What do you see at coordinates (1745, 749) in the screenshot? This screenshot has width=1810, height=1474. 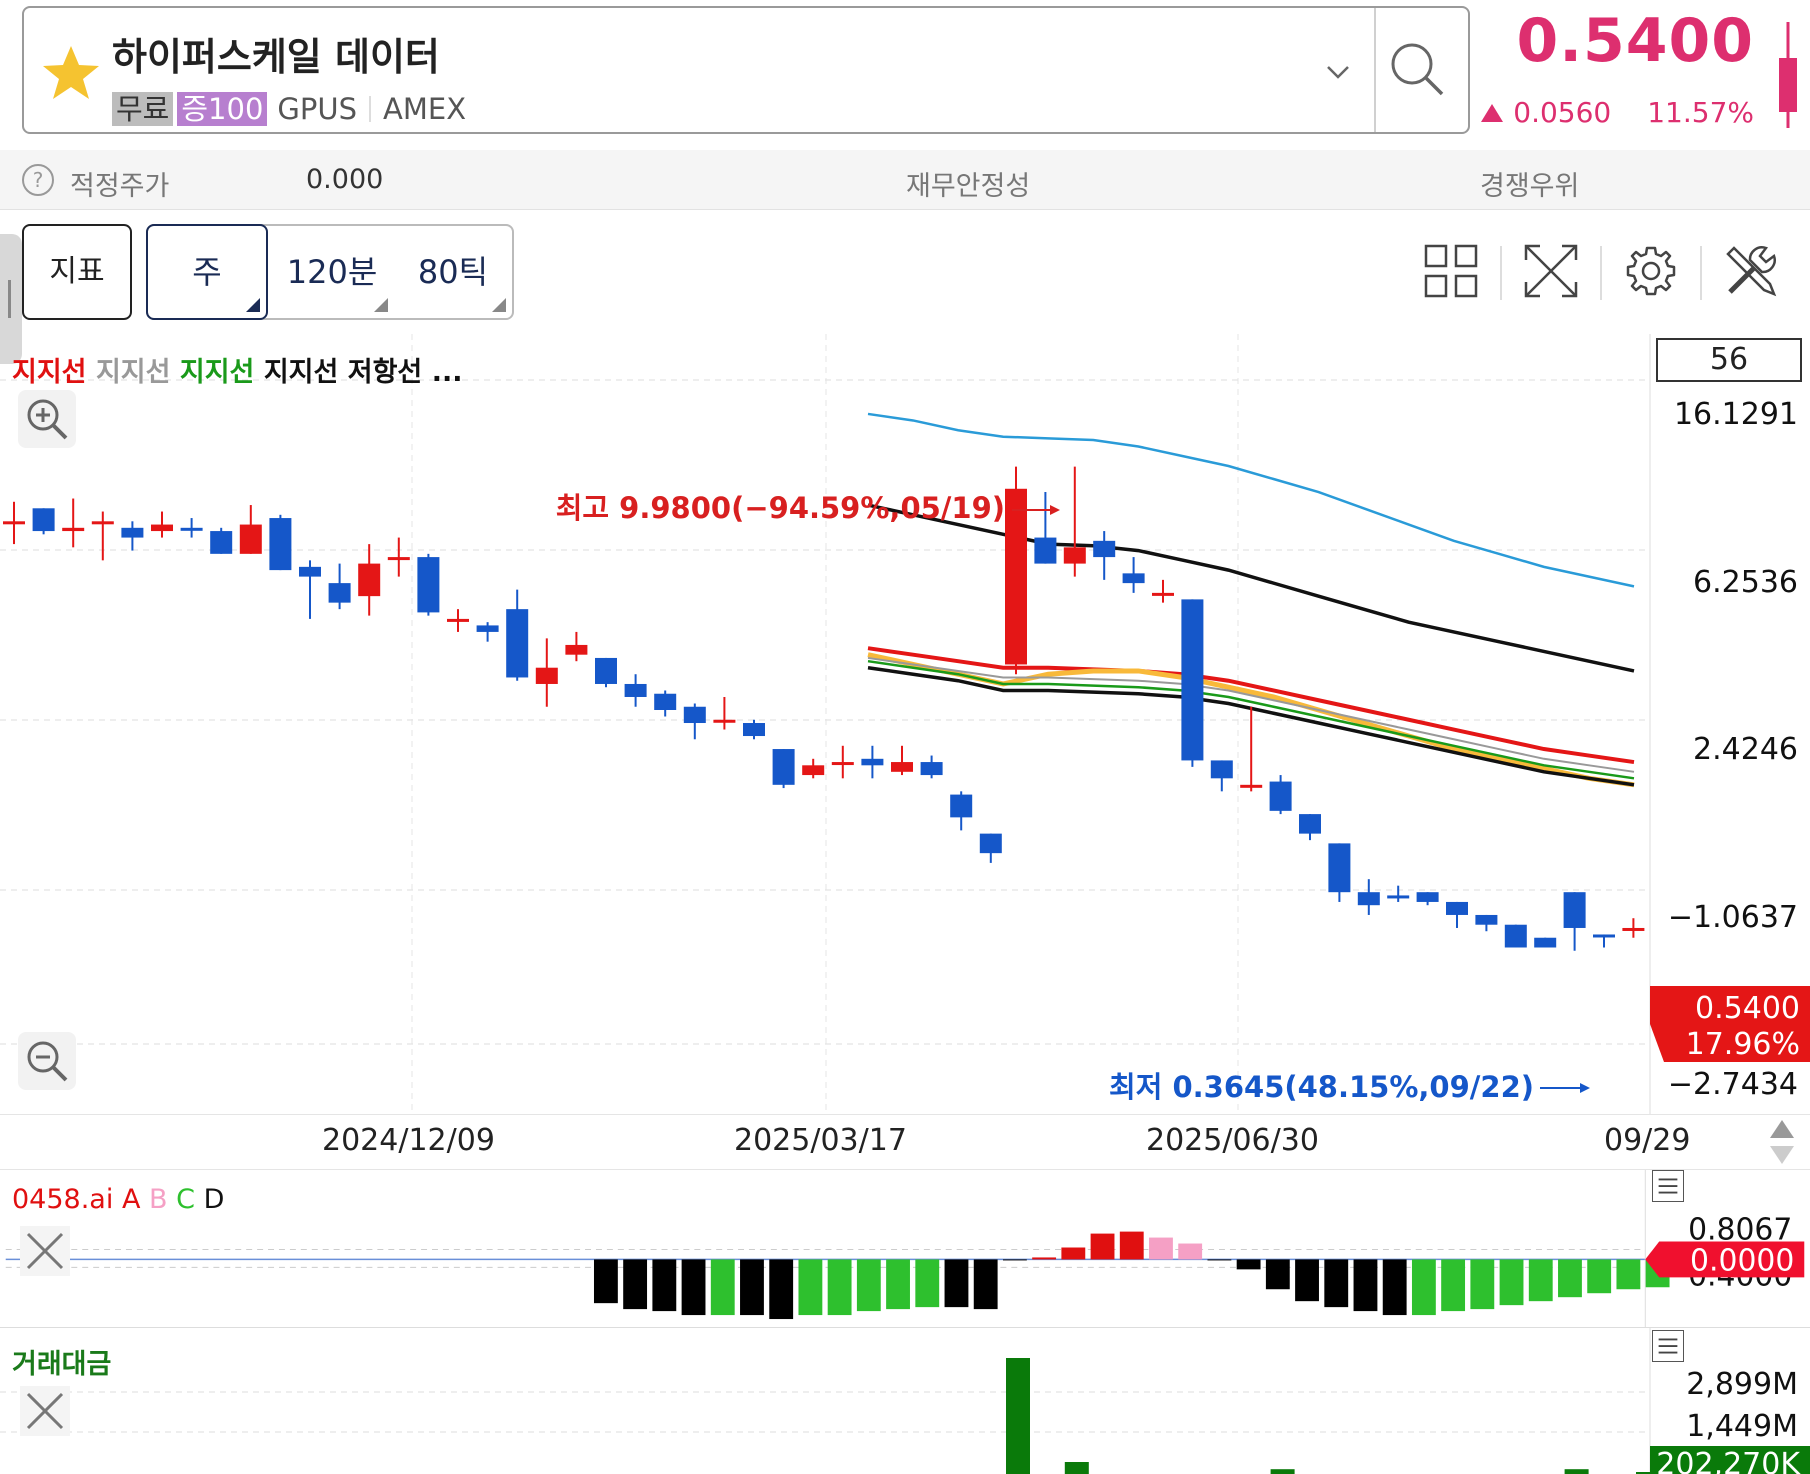 I see `y-axis-label: 2.4246` at bounding box center [1745, 749].